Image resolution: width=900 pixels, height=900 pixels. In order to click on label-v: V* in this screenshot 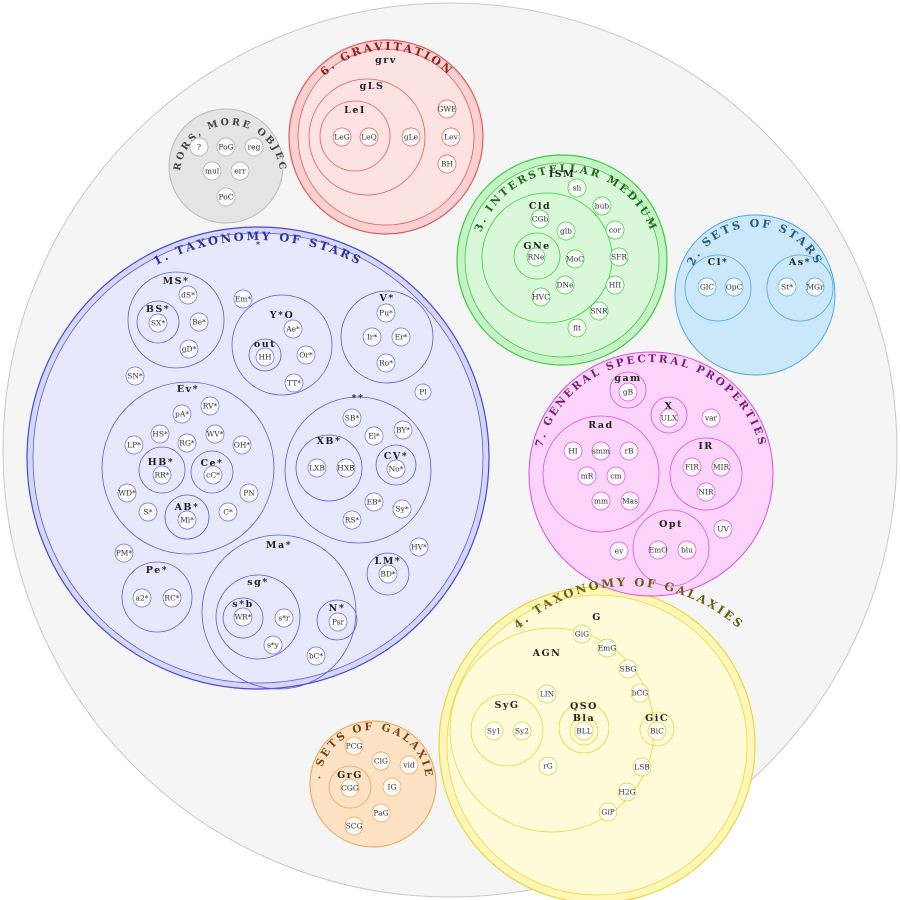, I will do `click(386, 298)`.